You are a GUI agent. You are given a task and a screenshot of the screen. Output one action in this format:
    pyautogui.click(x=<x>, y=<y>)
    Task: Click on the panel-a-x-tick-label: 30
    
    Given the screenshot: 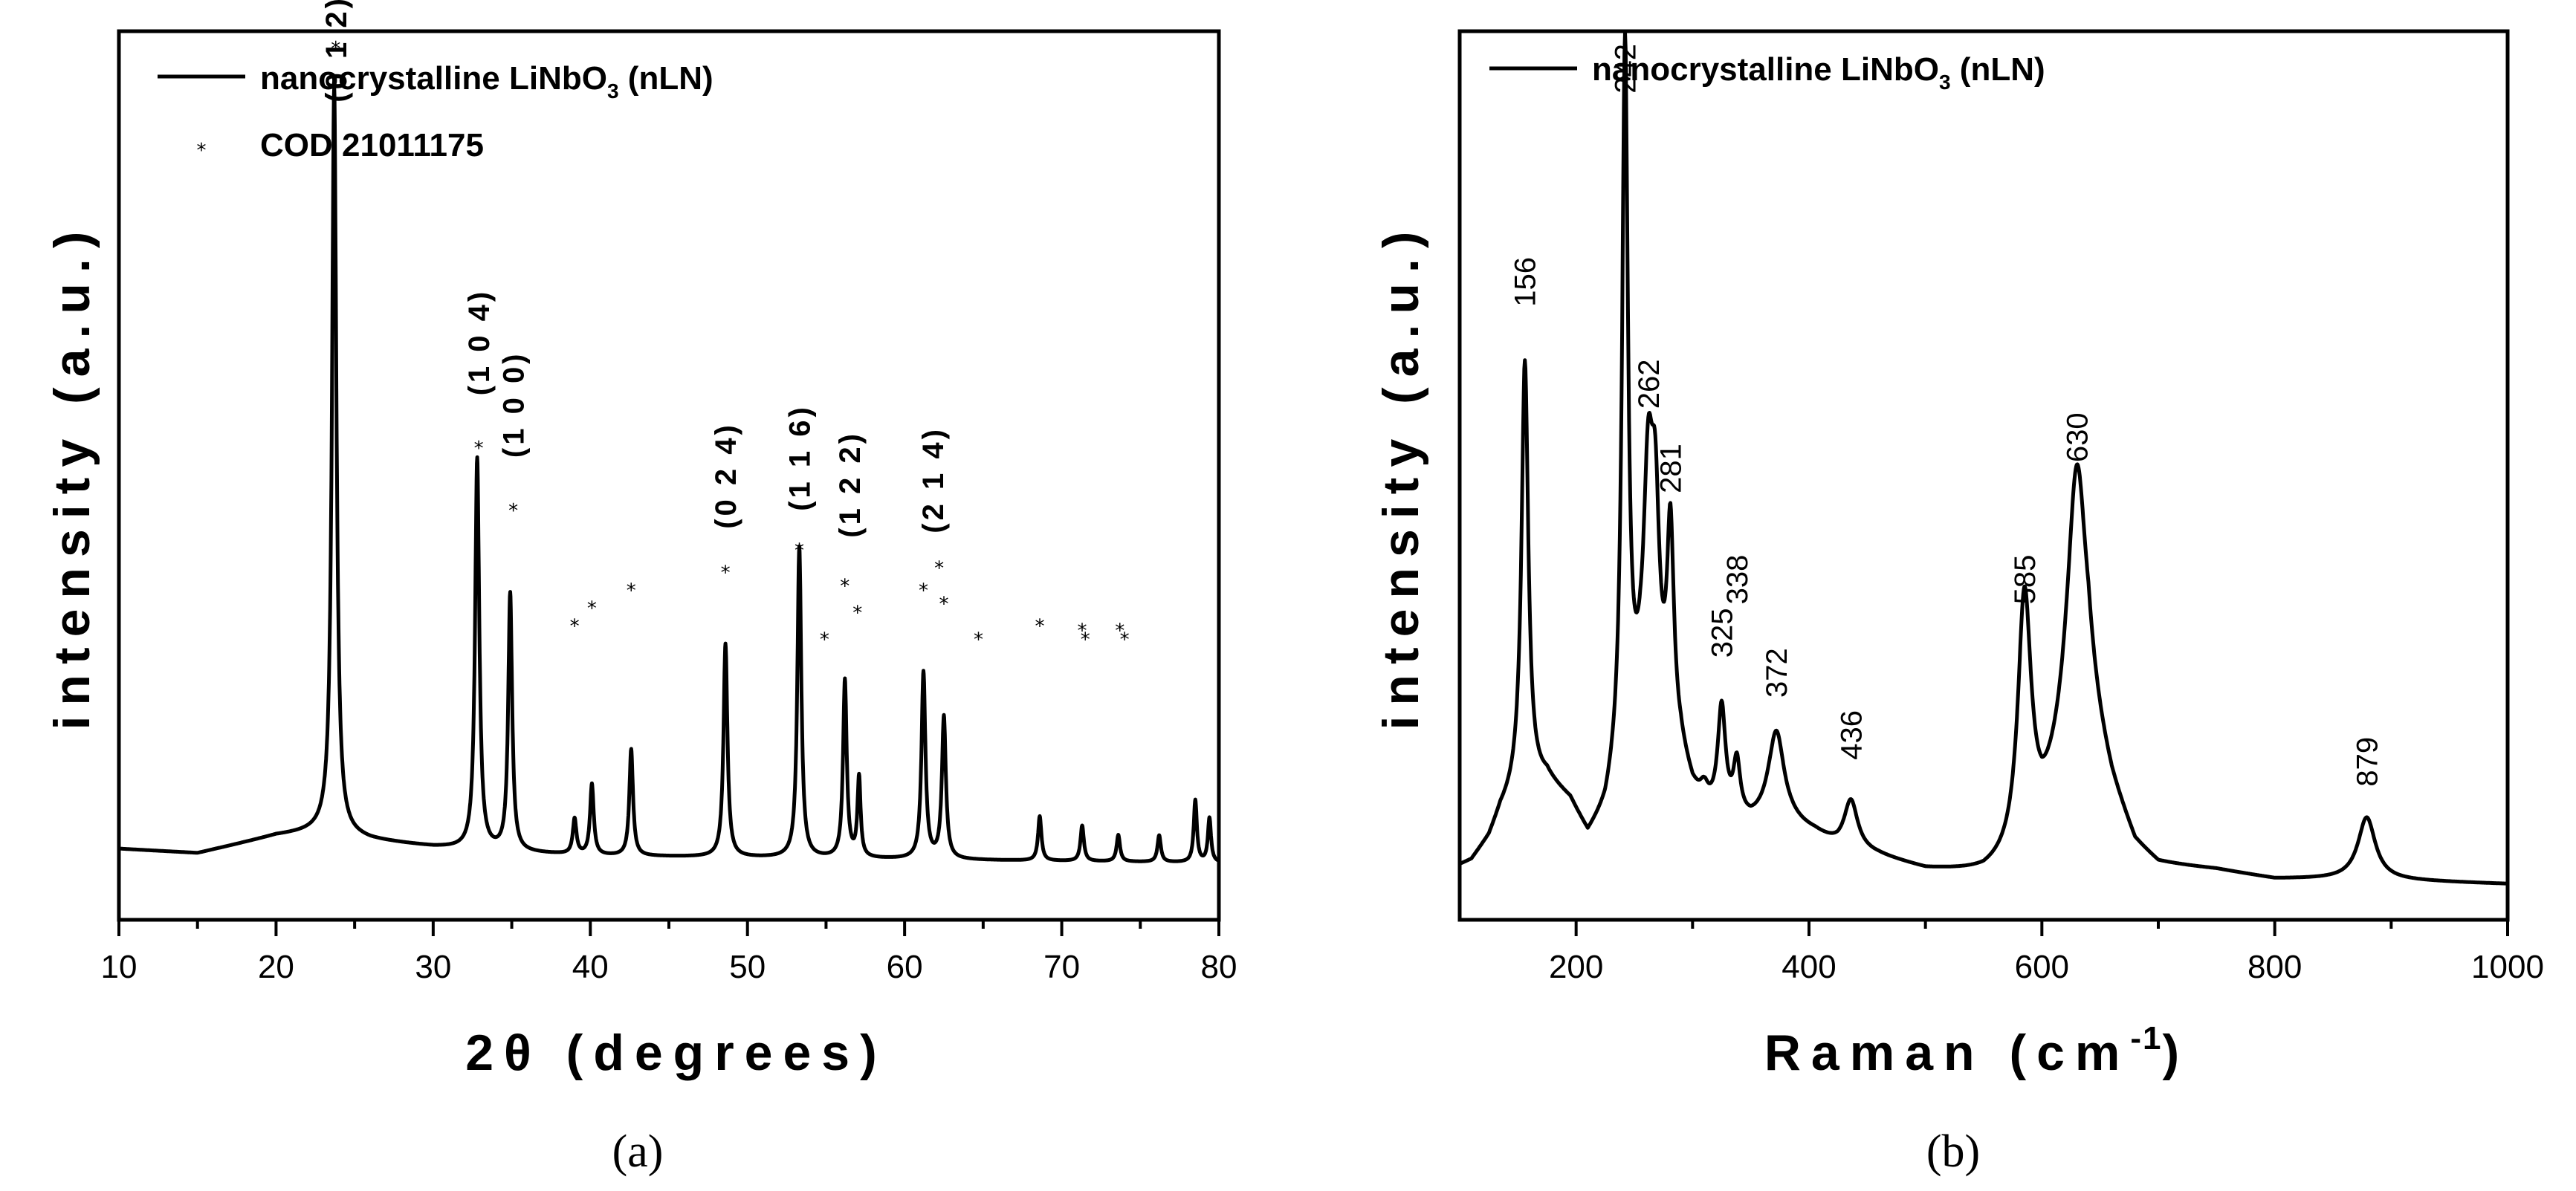 What is the action you would take?
    pyautogui.click(x=433, y=967)
    